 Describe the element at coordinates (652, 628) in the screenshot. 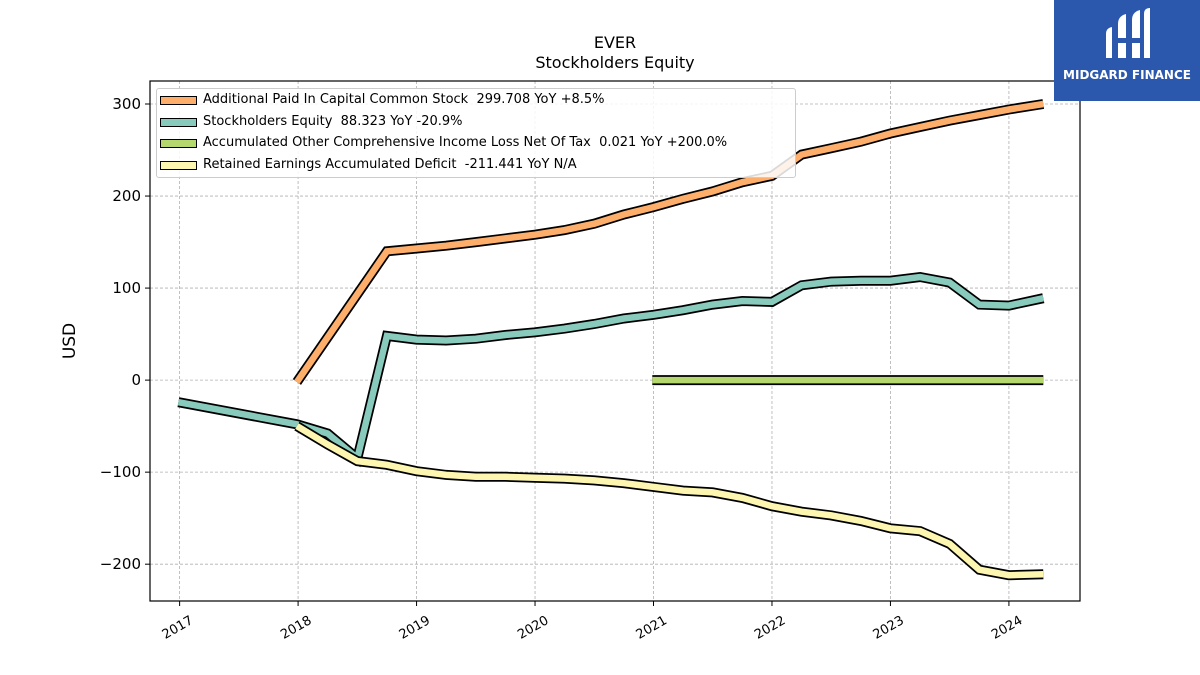

I see `x-tick-label: 2021` at that location.